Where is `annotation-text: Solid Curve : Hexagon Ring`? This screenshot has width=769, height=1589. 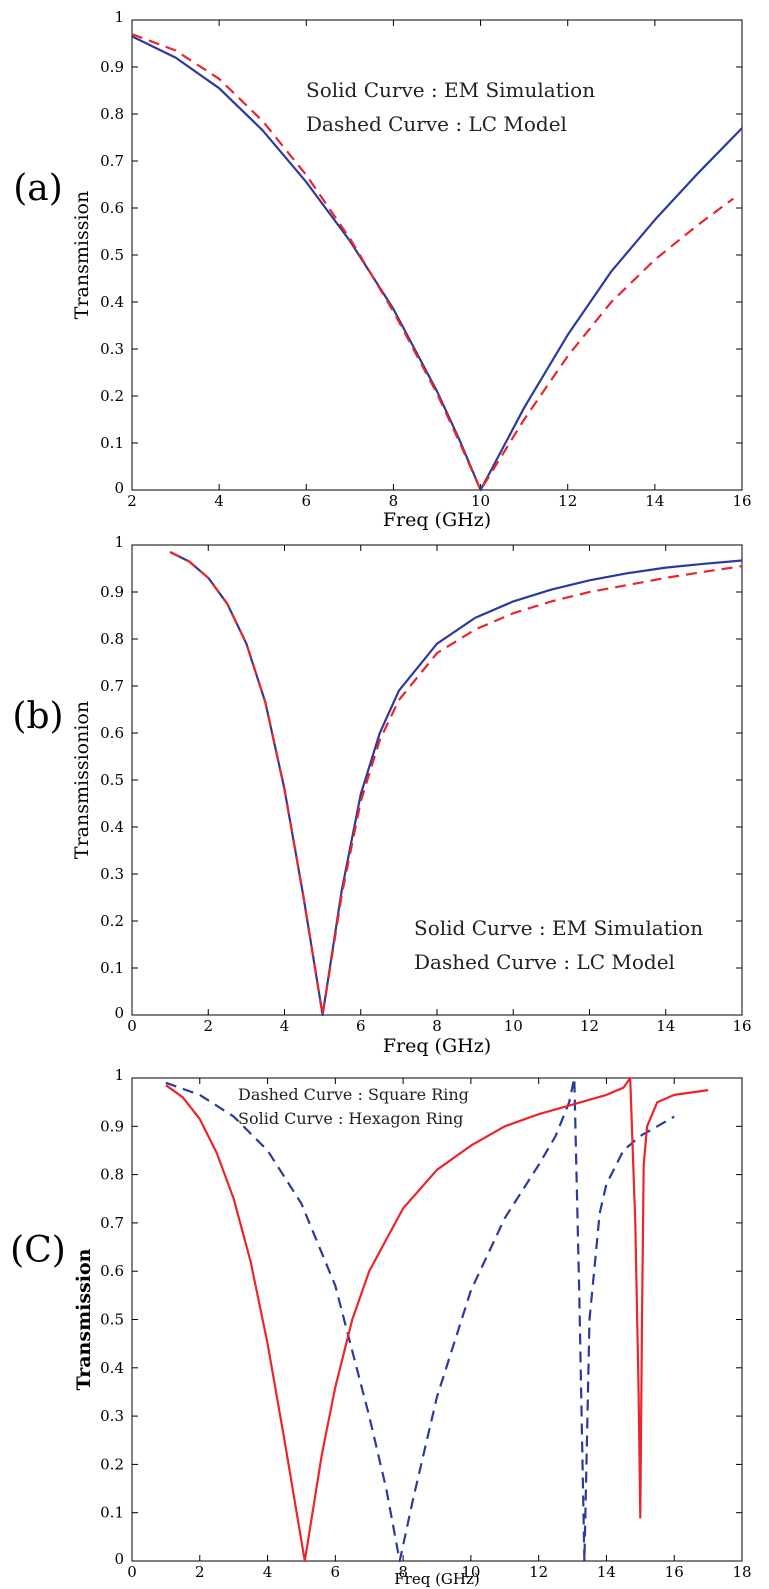 annotation-text: Solid Curve : Hexagon Ring is located at coordinates (350, 1118).